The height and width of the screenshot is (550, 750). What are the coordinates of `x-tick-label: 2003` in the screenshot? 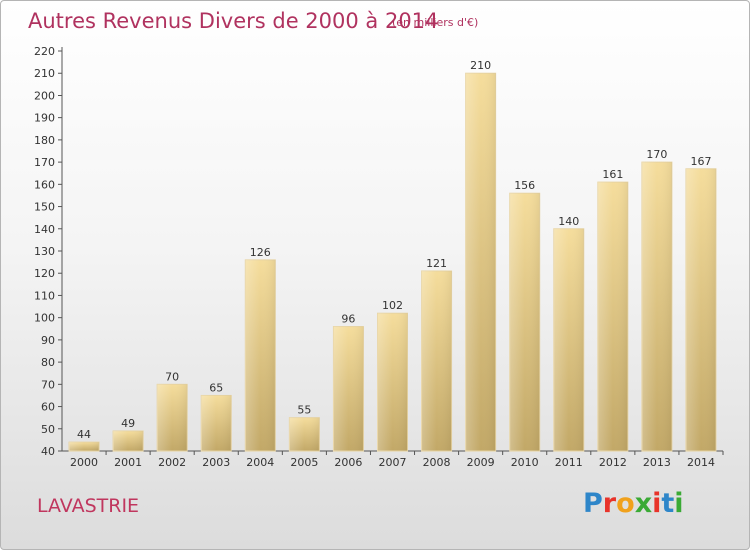 It's located at (216, 462).